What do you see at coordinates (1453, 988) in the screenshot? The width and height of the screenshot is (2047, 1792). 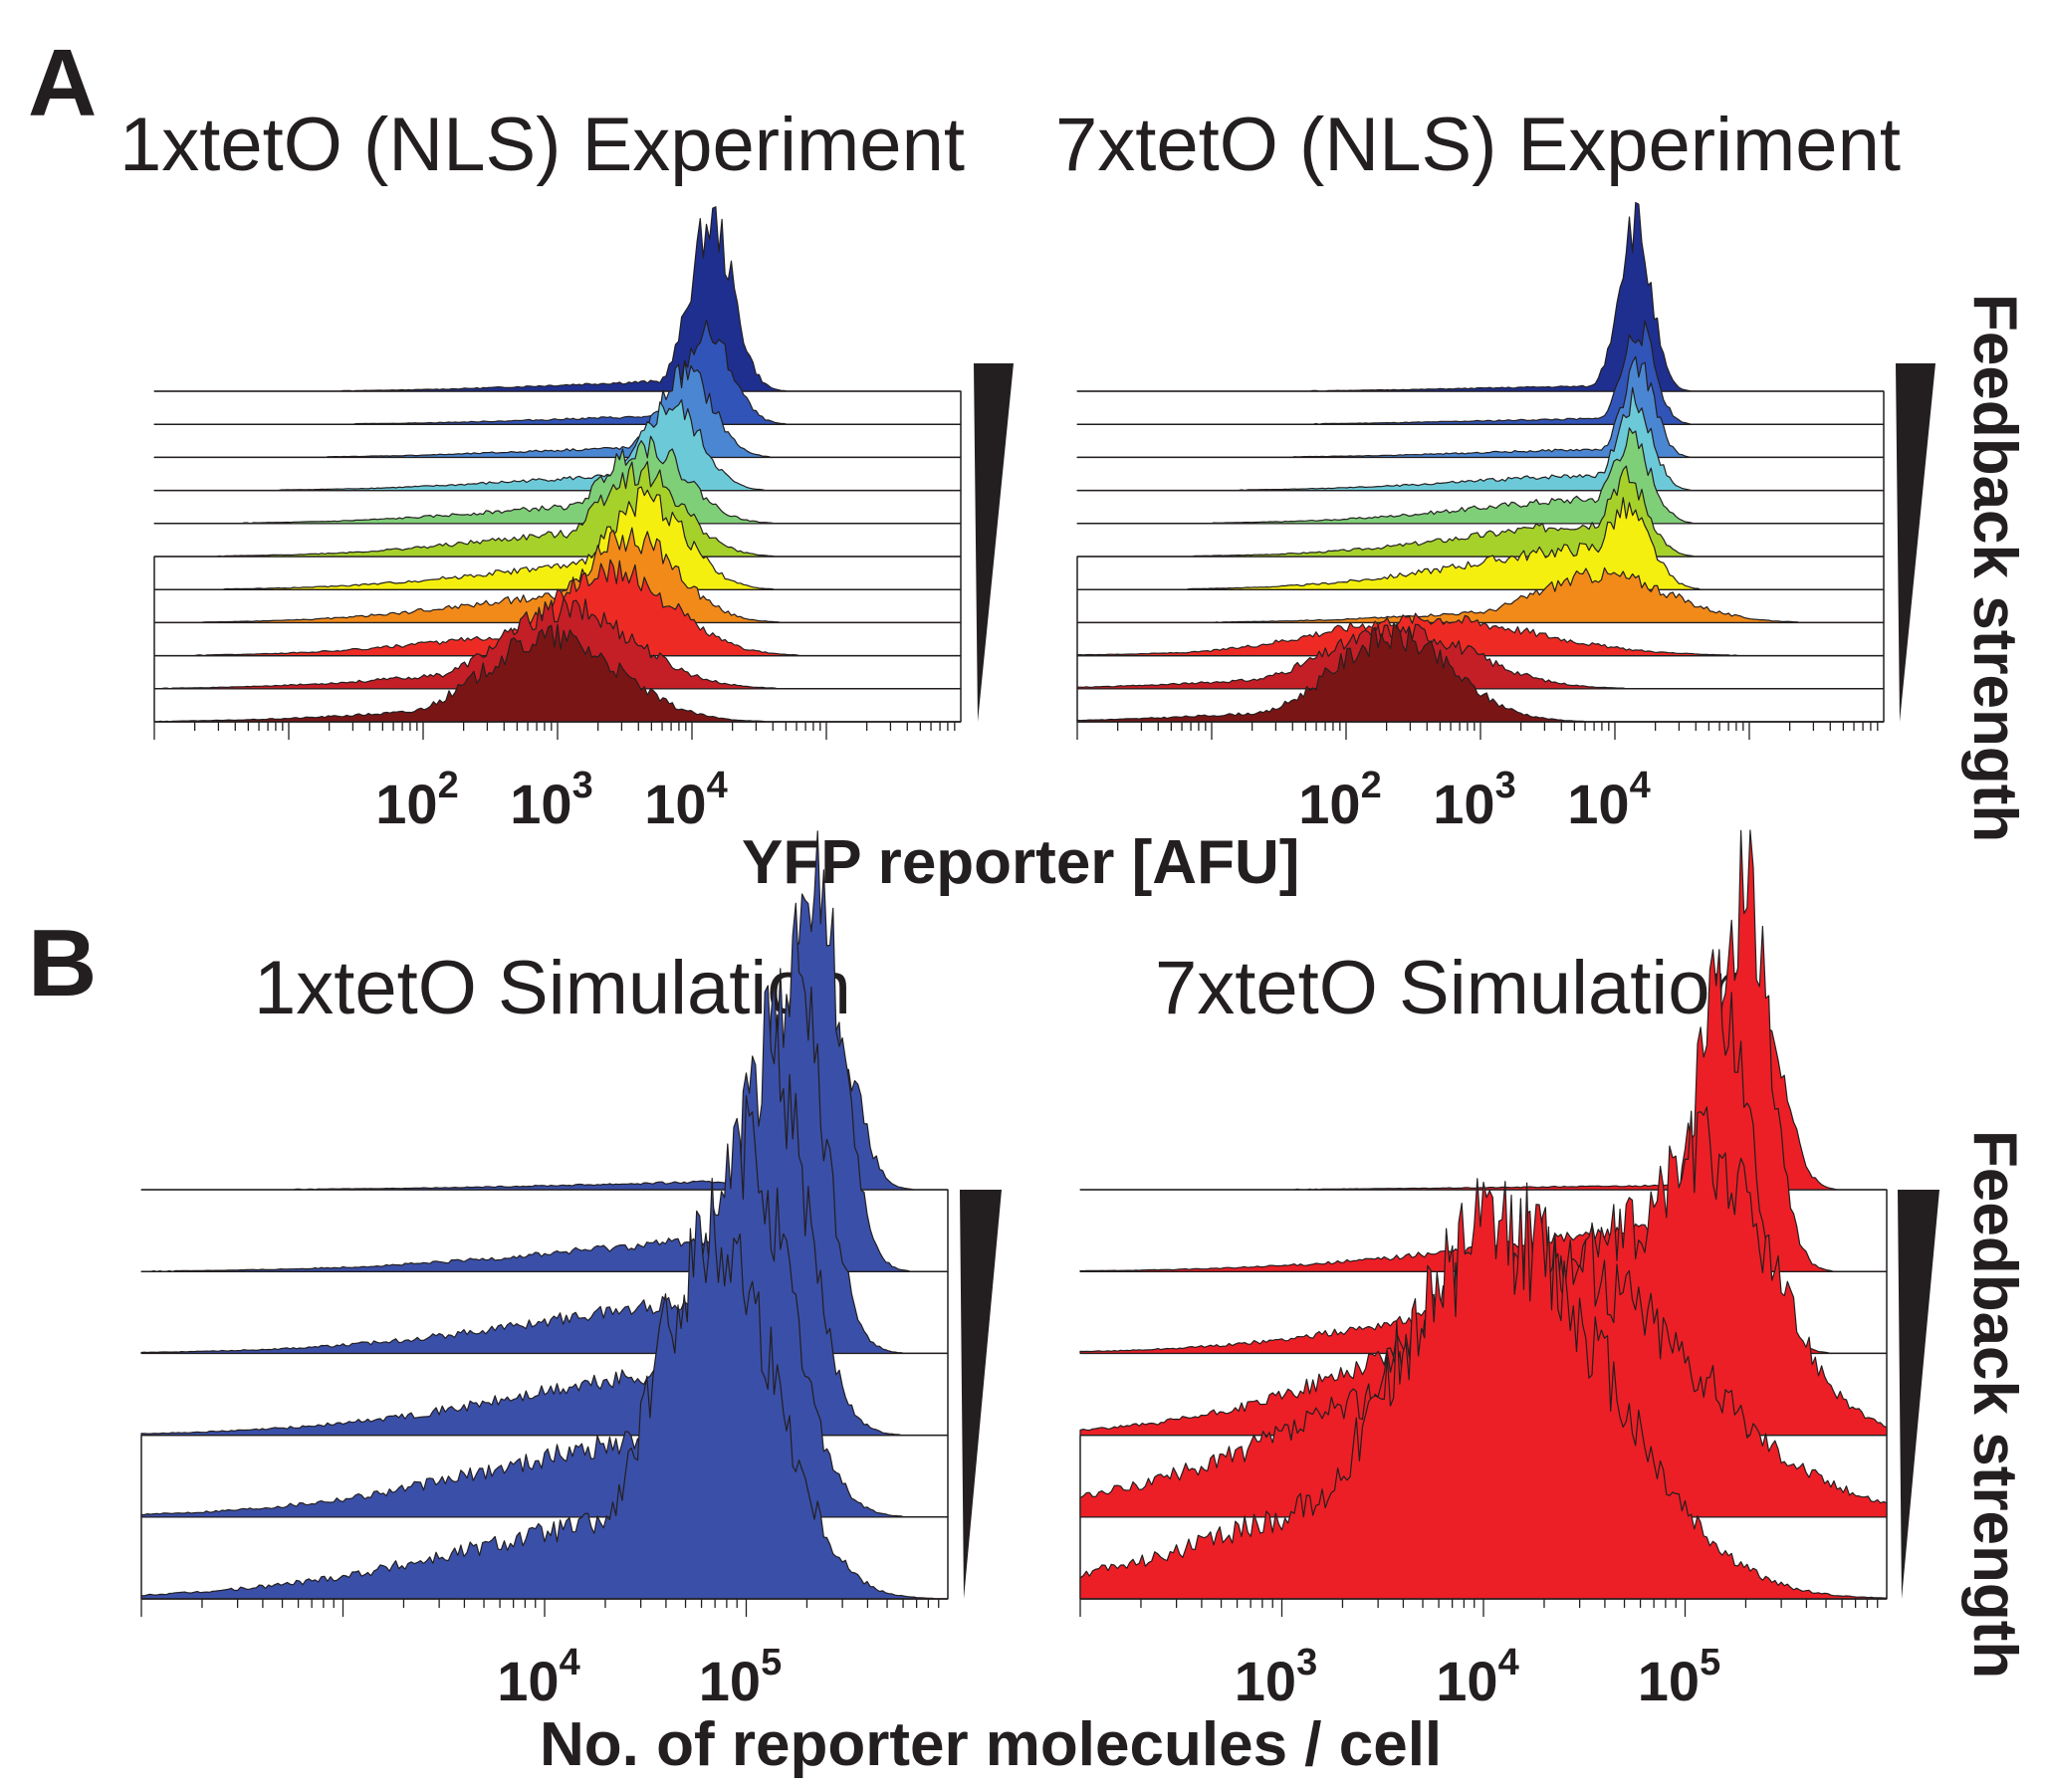 I see `chart-title-b2: 7xtetO Simulation` at bounding box center [1453, 988].